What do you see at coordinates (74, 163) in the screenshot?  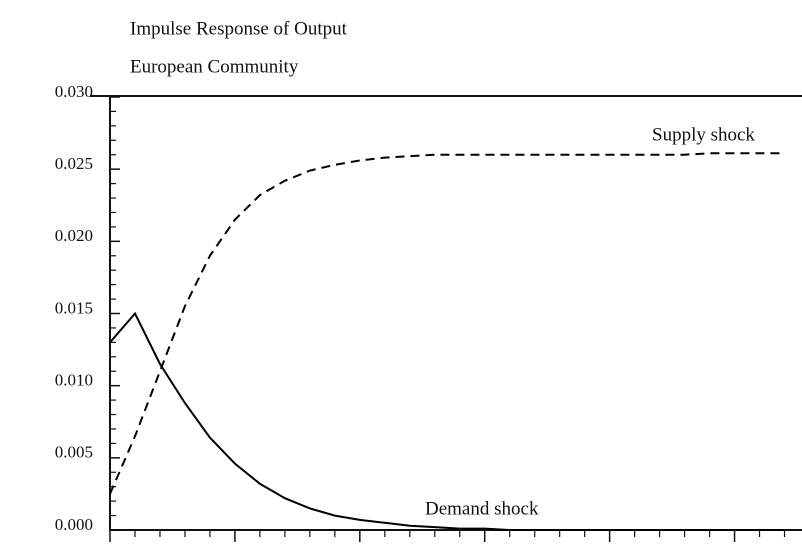 I see `y-tick-label: 0.025` at bounding box center [74, 163].